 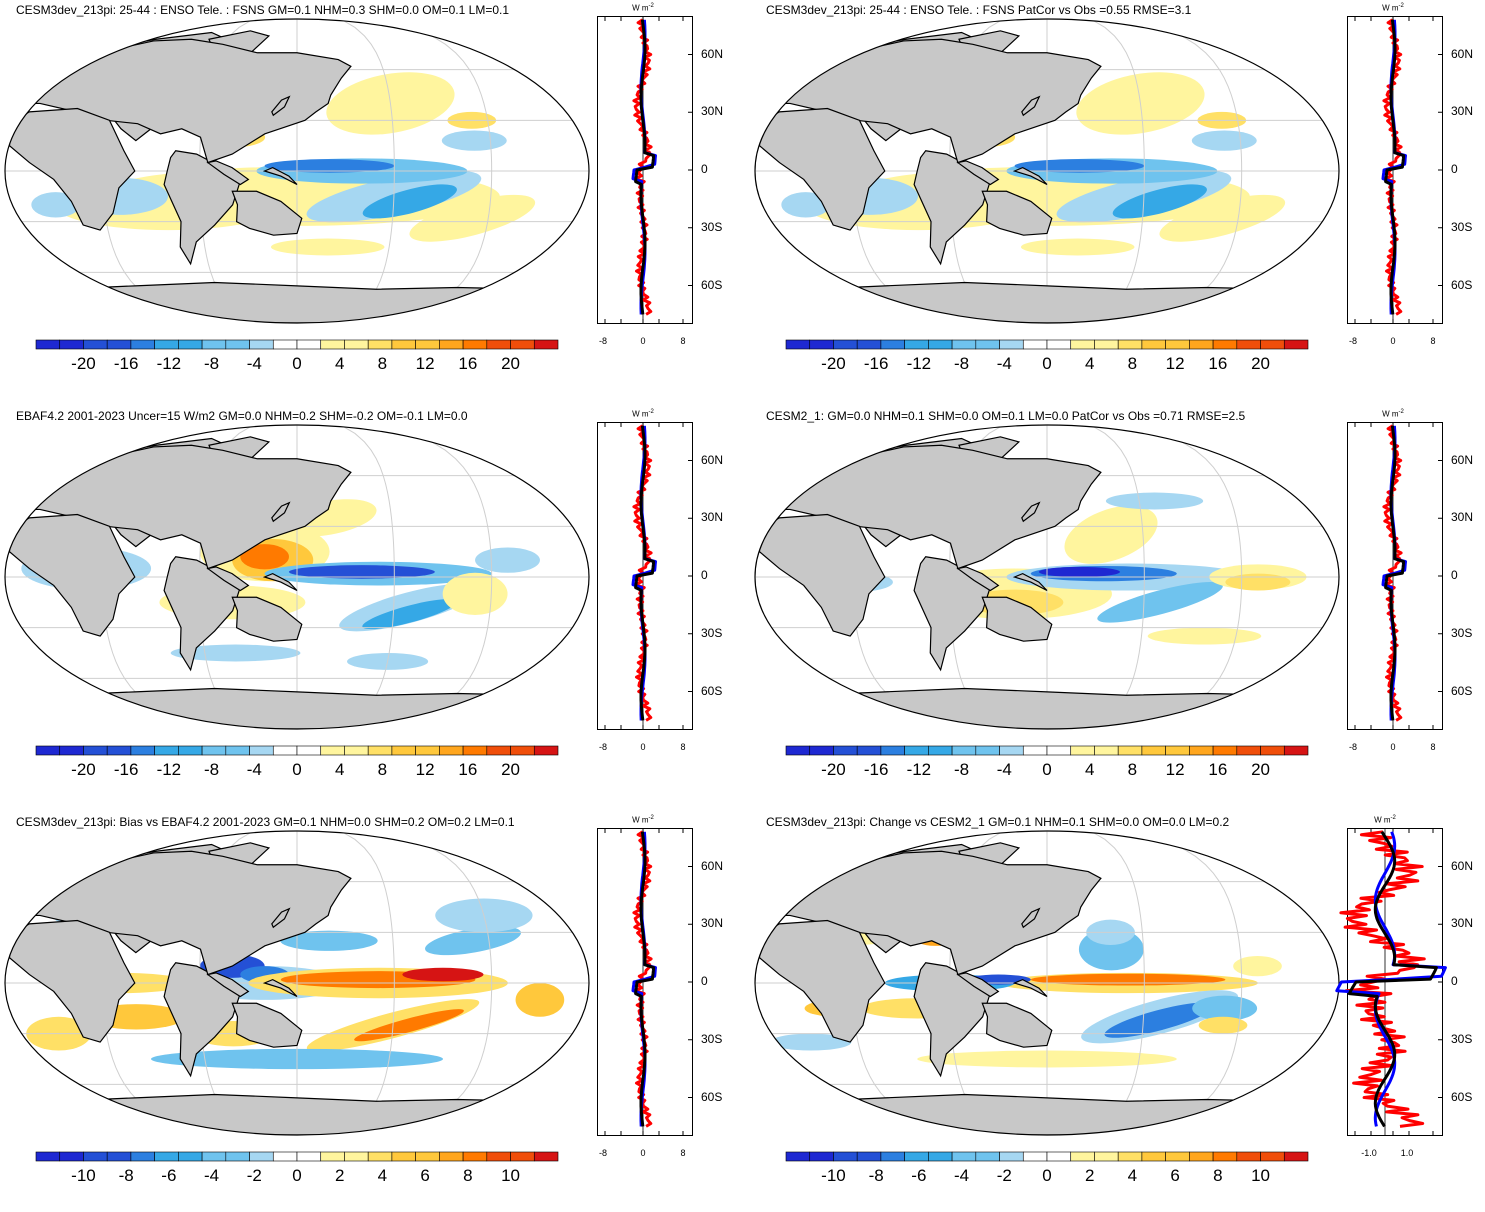 What do you see at coordinates (978, 985) in the screenshot?
I see `continent-indonesia1` at bounding box center [978, 985].